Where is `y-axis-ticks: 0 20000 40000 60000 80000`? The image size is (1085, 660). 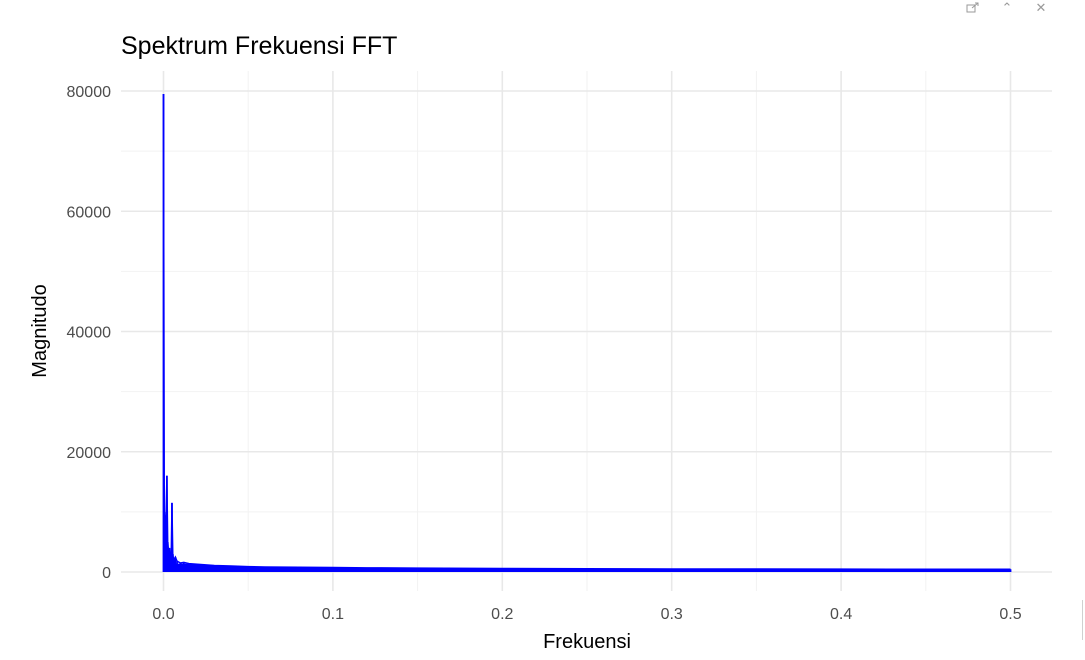
y-axis-ticks: 0 20000 40000 60000 80000 is located at coordinates (89, 333).